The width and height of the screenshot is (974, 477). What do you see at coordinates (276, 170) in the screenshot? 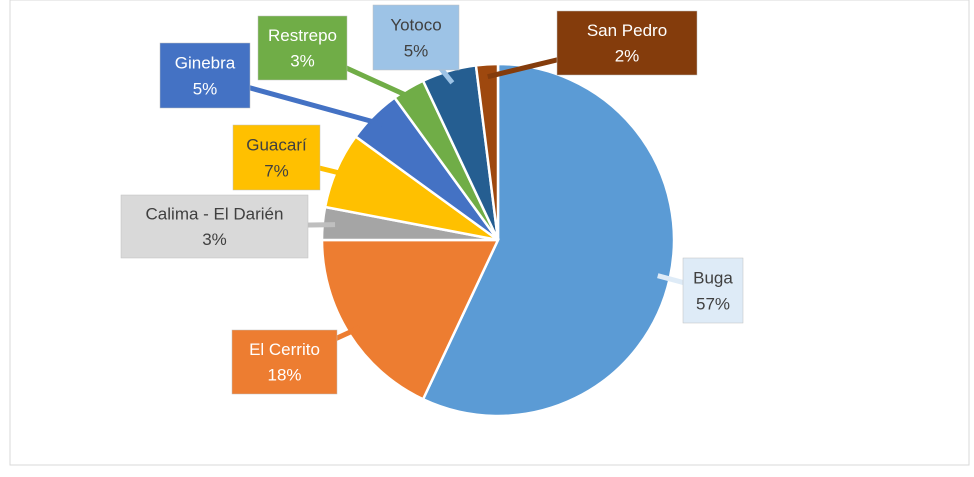
I see `label-value: 7%` at bounding box center [276, 170].